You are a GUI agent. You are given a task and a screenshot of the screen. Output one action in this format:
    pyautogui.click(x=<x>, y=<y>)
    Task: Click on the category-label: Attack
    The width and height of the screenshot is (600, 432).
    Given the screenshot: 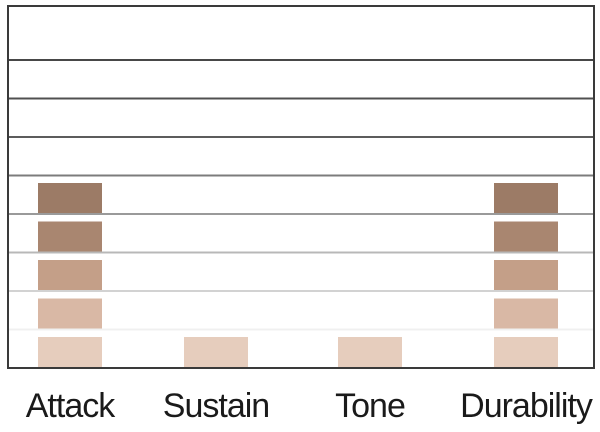 What is the action you would take?
    pyautogui.click(x=71, y=406)
    